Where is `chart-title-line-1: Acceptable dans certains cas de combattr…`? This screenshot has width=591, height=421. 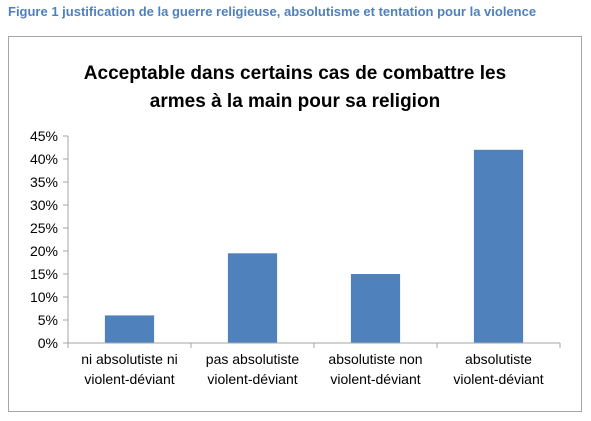 chart-title-line-1: Acceptable dans certains cas de combattr… is located at coordinates (295, 73).